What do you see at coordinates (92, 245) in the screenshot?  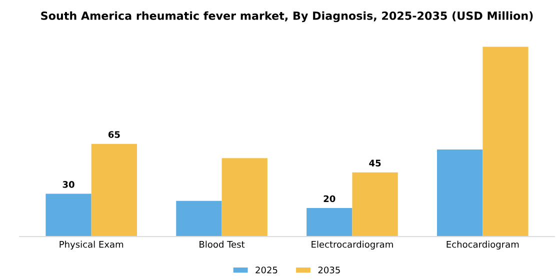 I see `x-tick-label: Physical Exam` at bounding box center [92, 245].